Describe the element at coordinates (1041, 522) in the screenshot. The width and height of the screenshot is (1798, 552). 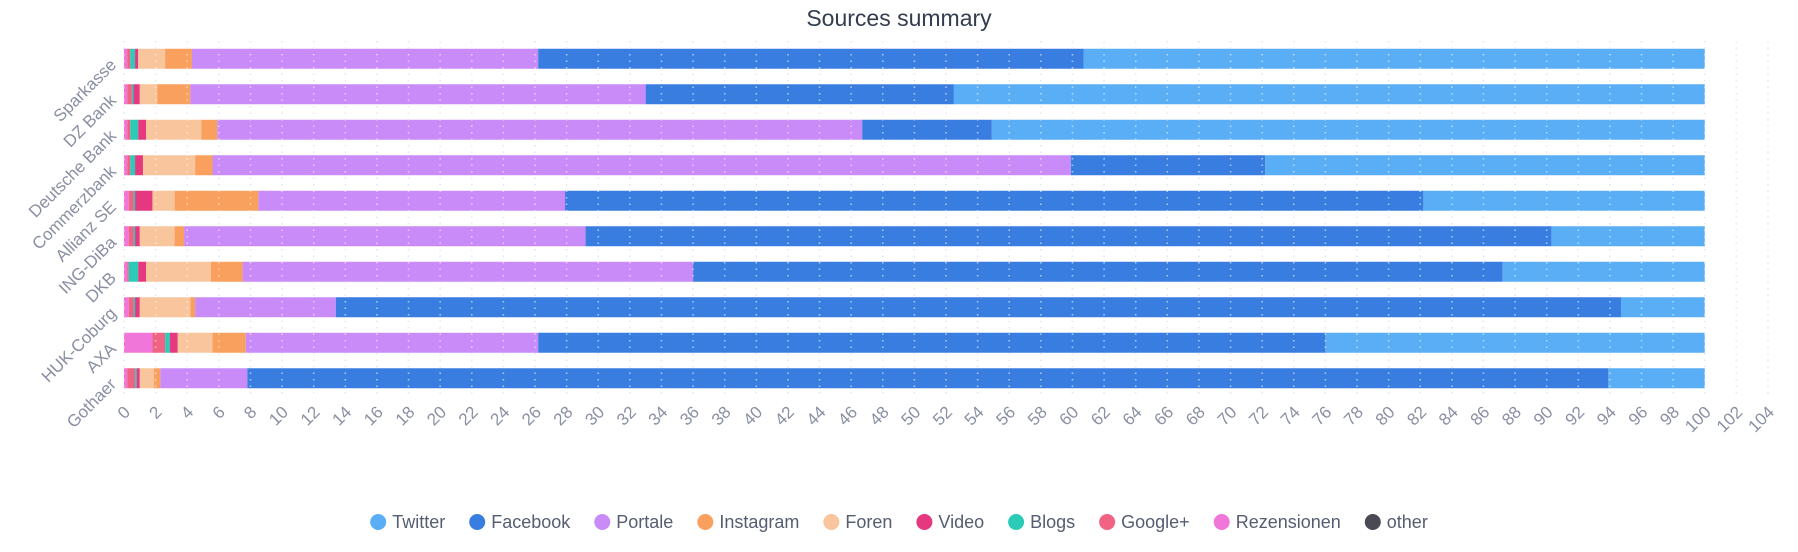
I see `legend-item: Blogs` at that location.